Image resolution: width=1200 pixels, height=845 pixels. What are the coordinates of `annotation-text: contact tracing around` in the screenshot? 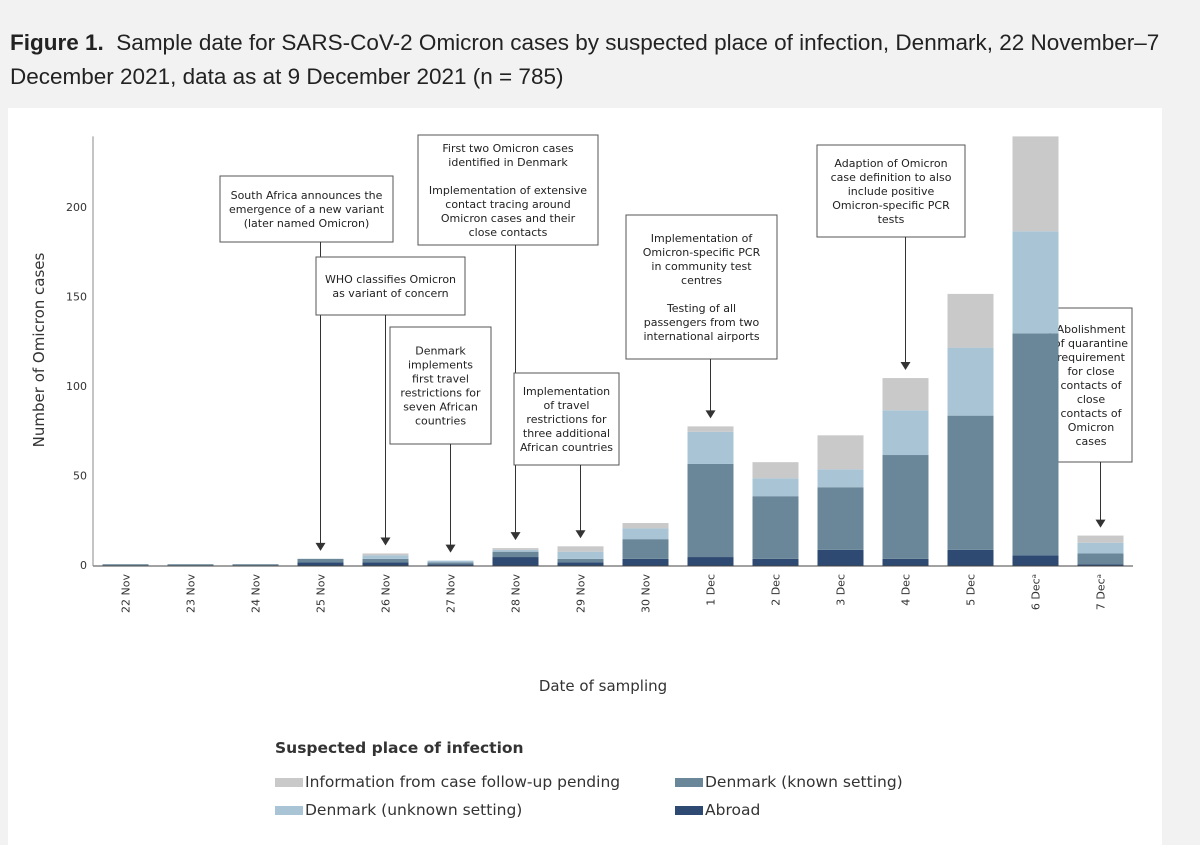 It's located at (507, 204).